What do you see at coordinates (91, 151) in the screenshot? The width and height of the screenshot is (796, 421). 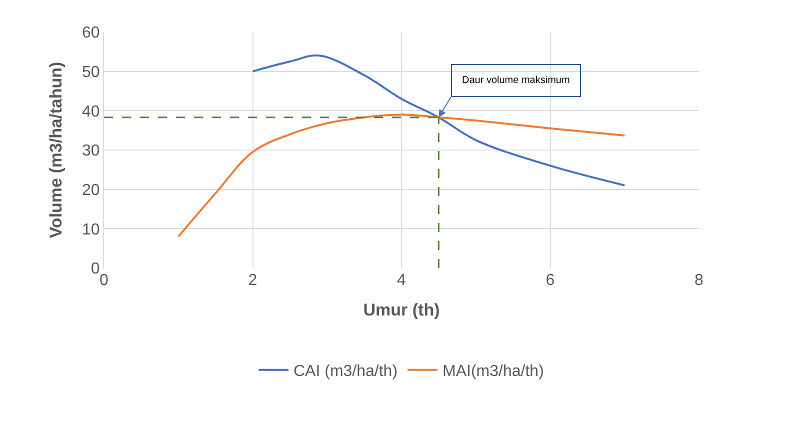 I see `y-tick-label: 30` at bounding box center [91, 151].